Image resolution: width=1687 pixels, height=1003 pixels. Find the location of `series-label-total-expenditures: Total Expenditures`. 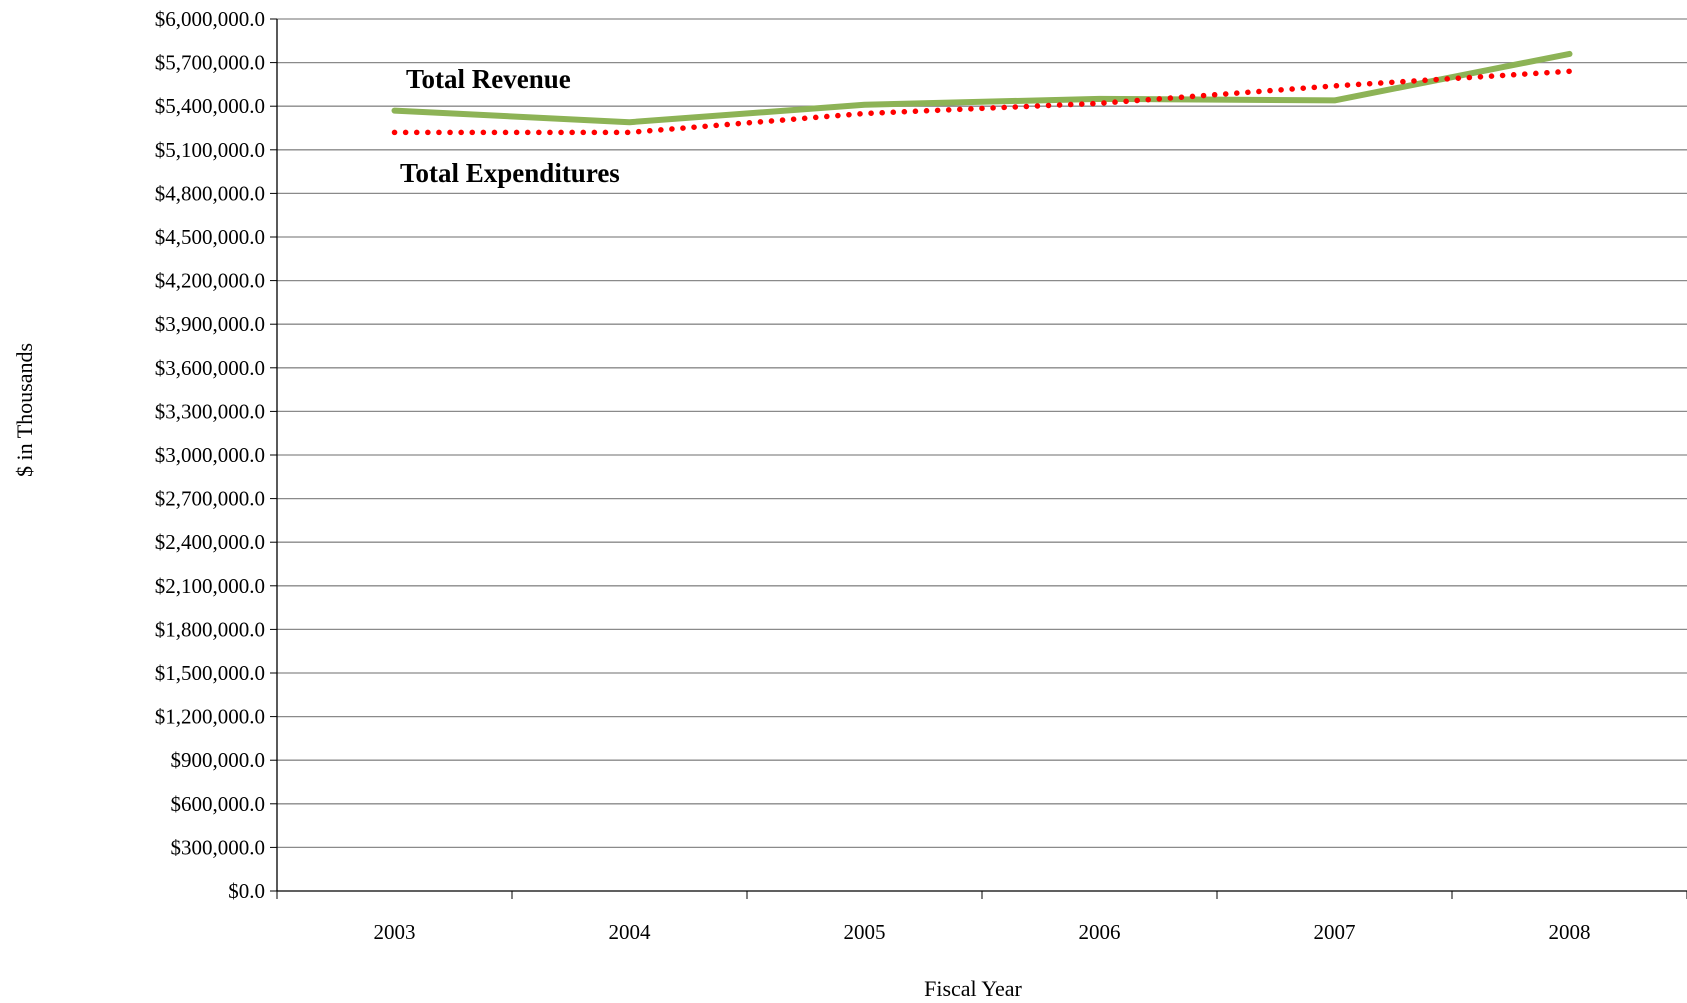

series-label-total-expenditures: Total Expenditures is located at coordinates (510, 173).